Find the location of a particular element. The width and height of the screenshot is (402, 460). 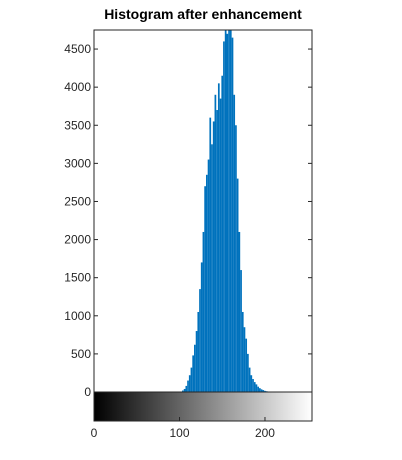

x-tick-label: 200 is located at coordinates (265, 433).